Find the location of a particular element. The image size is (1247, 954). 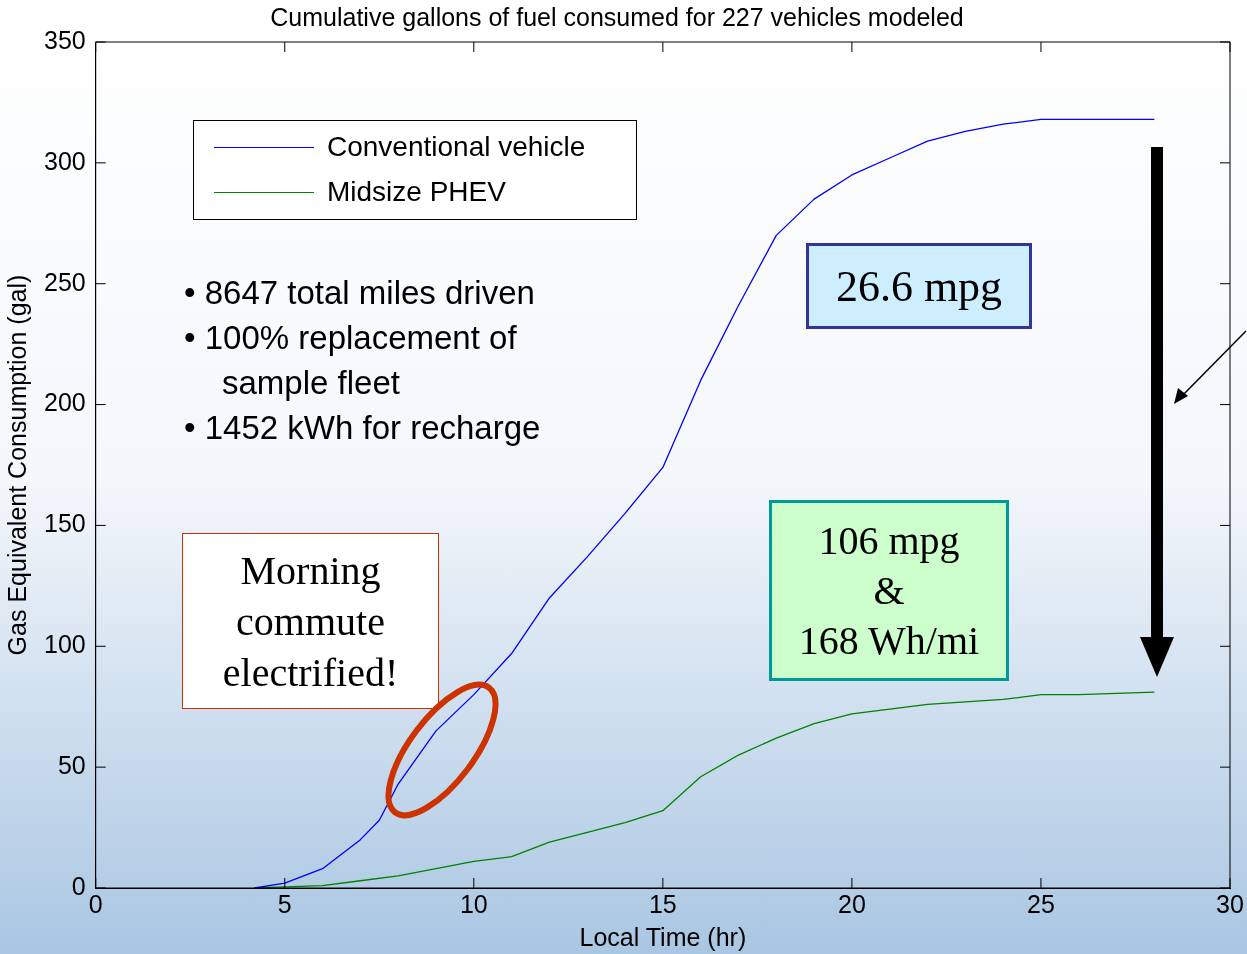

annotation: • 1452 kWh for recharge is located at coordinates (363, 428).